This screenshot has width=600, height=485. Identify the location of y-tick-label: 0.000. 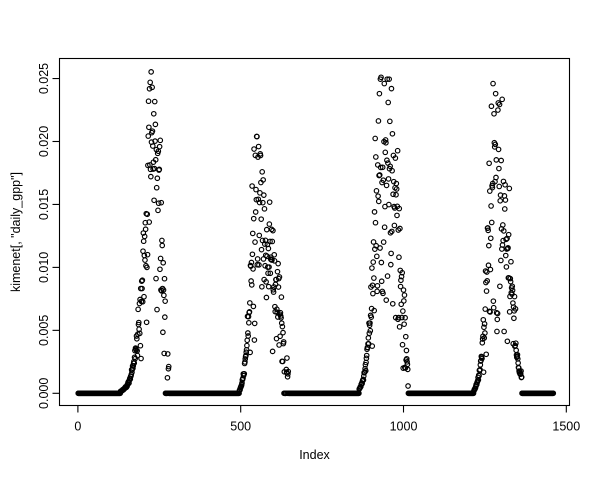
(44, 393).